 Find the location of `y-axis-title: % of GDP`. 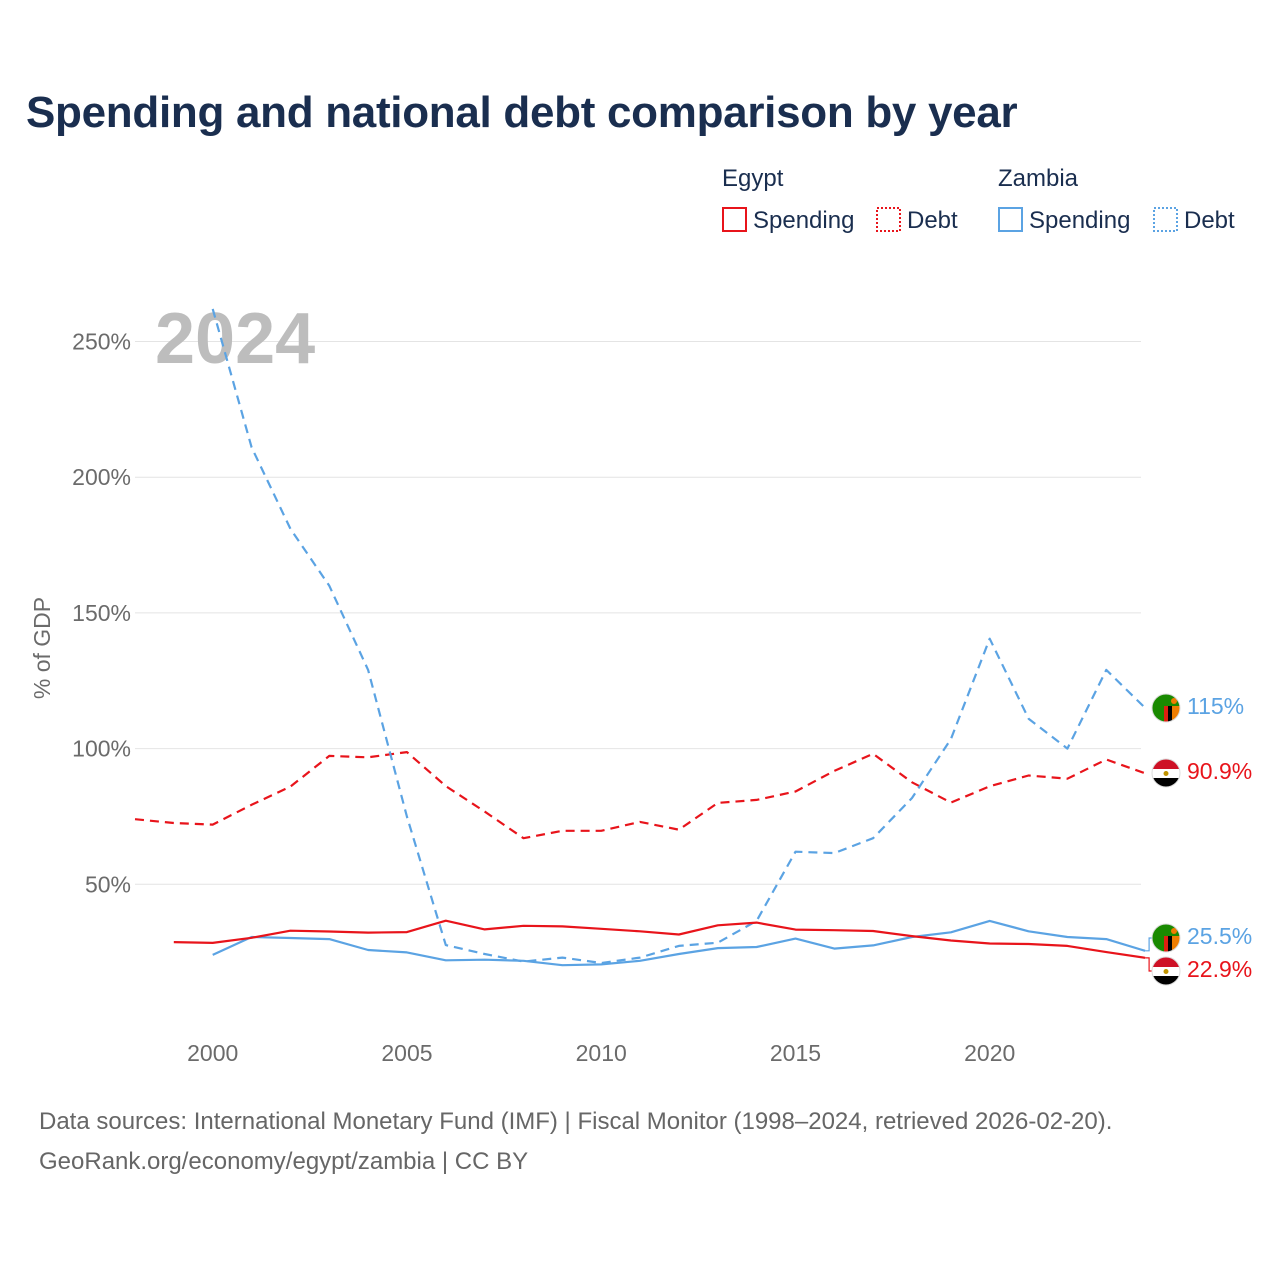

y-axis-title: % of GDP is located at coordinates (42, 648).